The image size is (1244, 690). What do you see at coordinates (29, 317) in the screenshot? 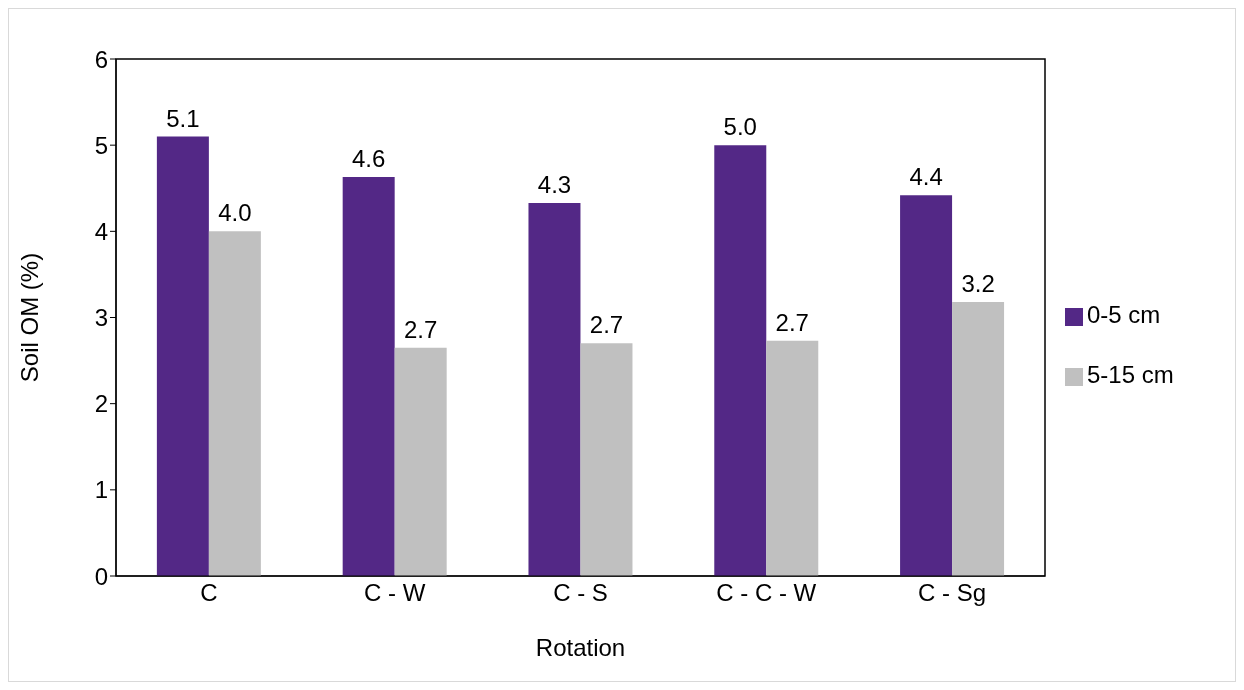
I see `y-axis-title: Soil OM (%)` at bounding box center [29, 317].